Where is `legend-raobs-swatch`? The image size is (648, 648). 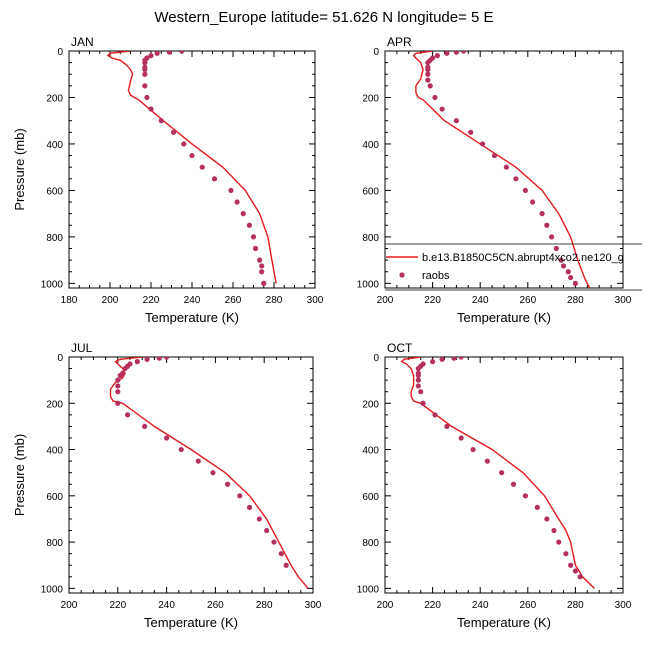
legend-raobs-swatch is located at coordinates (402, 275).